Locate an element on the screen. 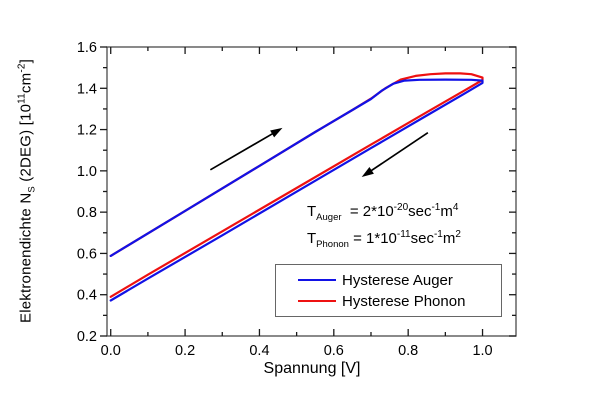  y-tick-label: 0.8 is located at coordinates (87, 213).